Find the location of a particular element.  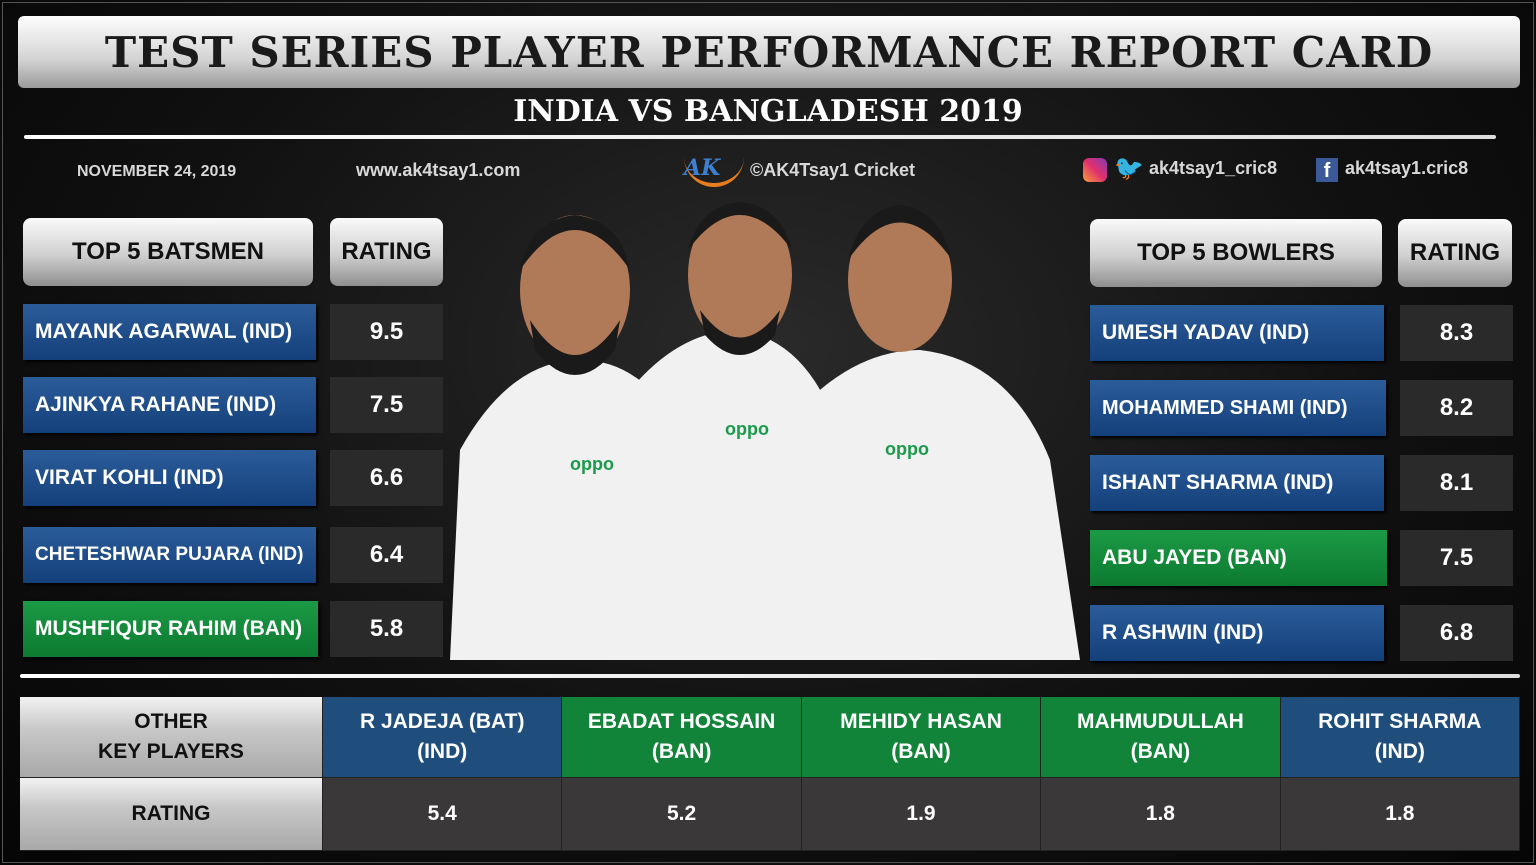

bowler-name: ABU JAYED (BAN) is located at coordinates (1238, 558).